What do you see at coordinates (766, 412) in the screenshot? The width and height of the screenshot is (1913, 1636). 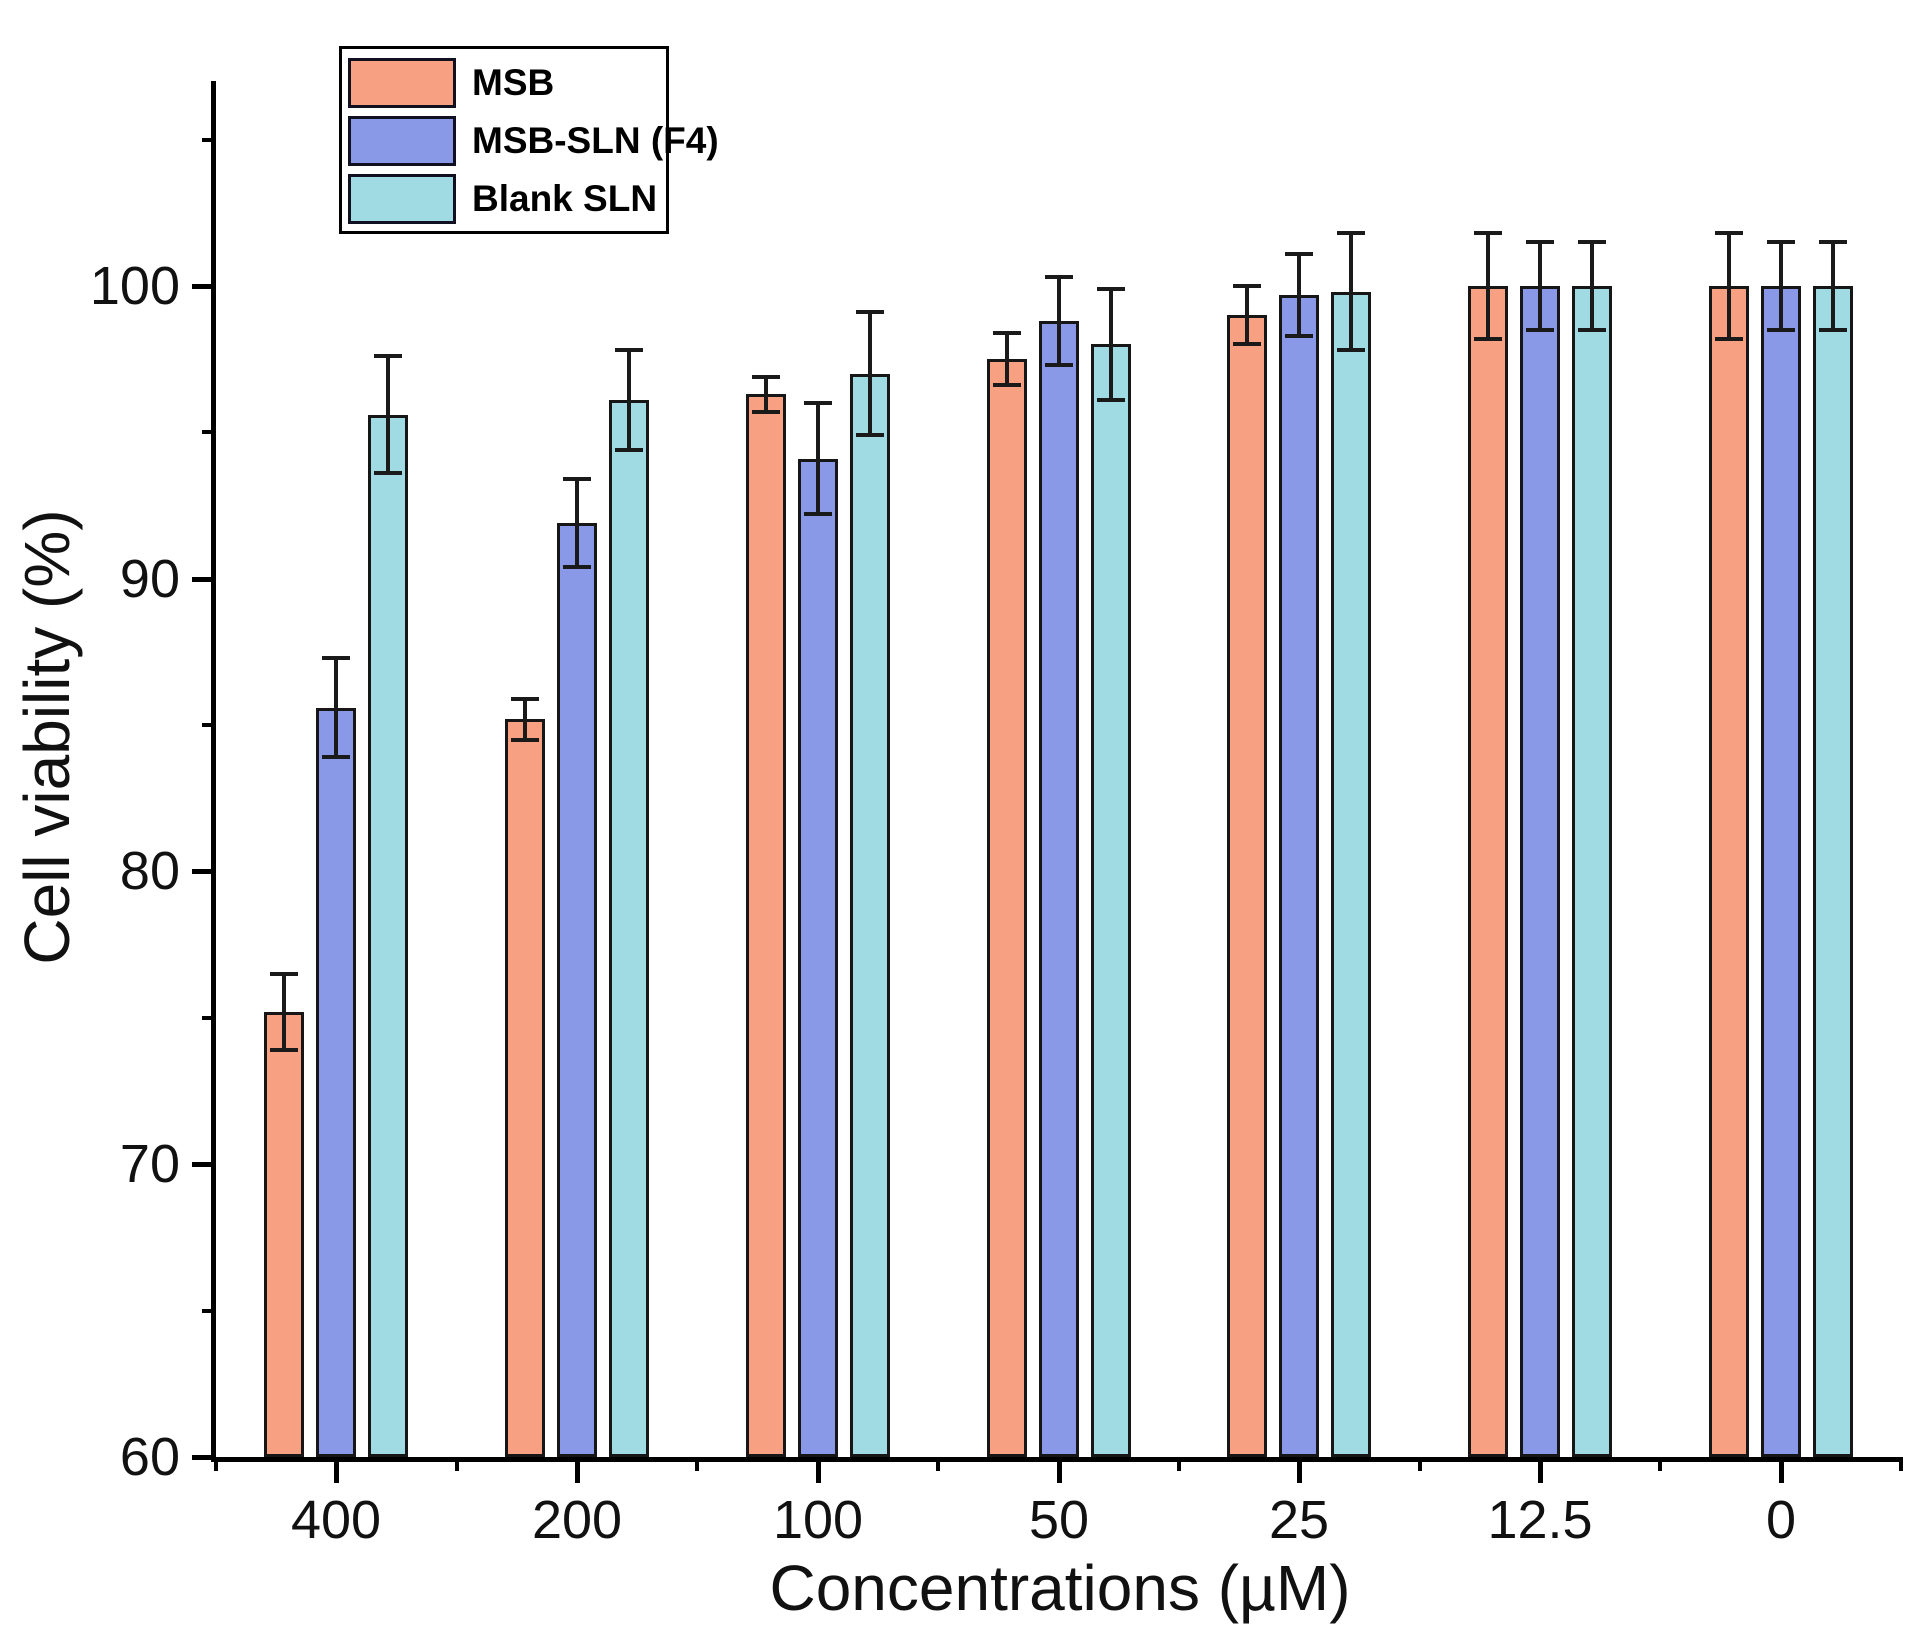 I see `error-bar-msb-100-cap-bottom` at bounding box center [766, 412].